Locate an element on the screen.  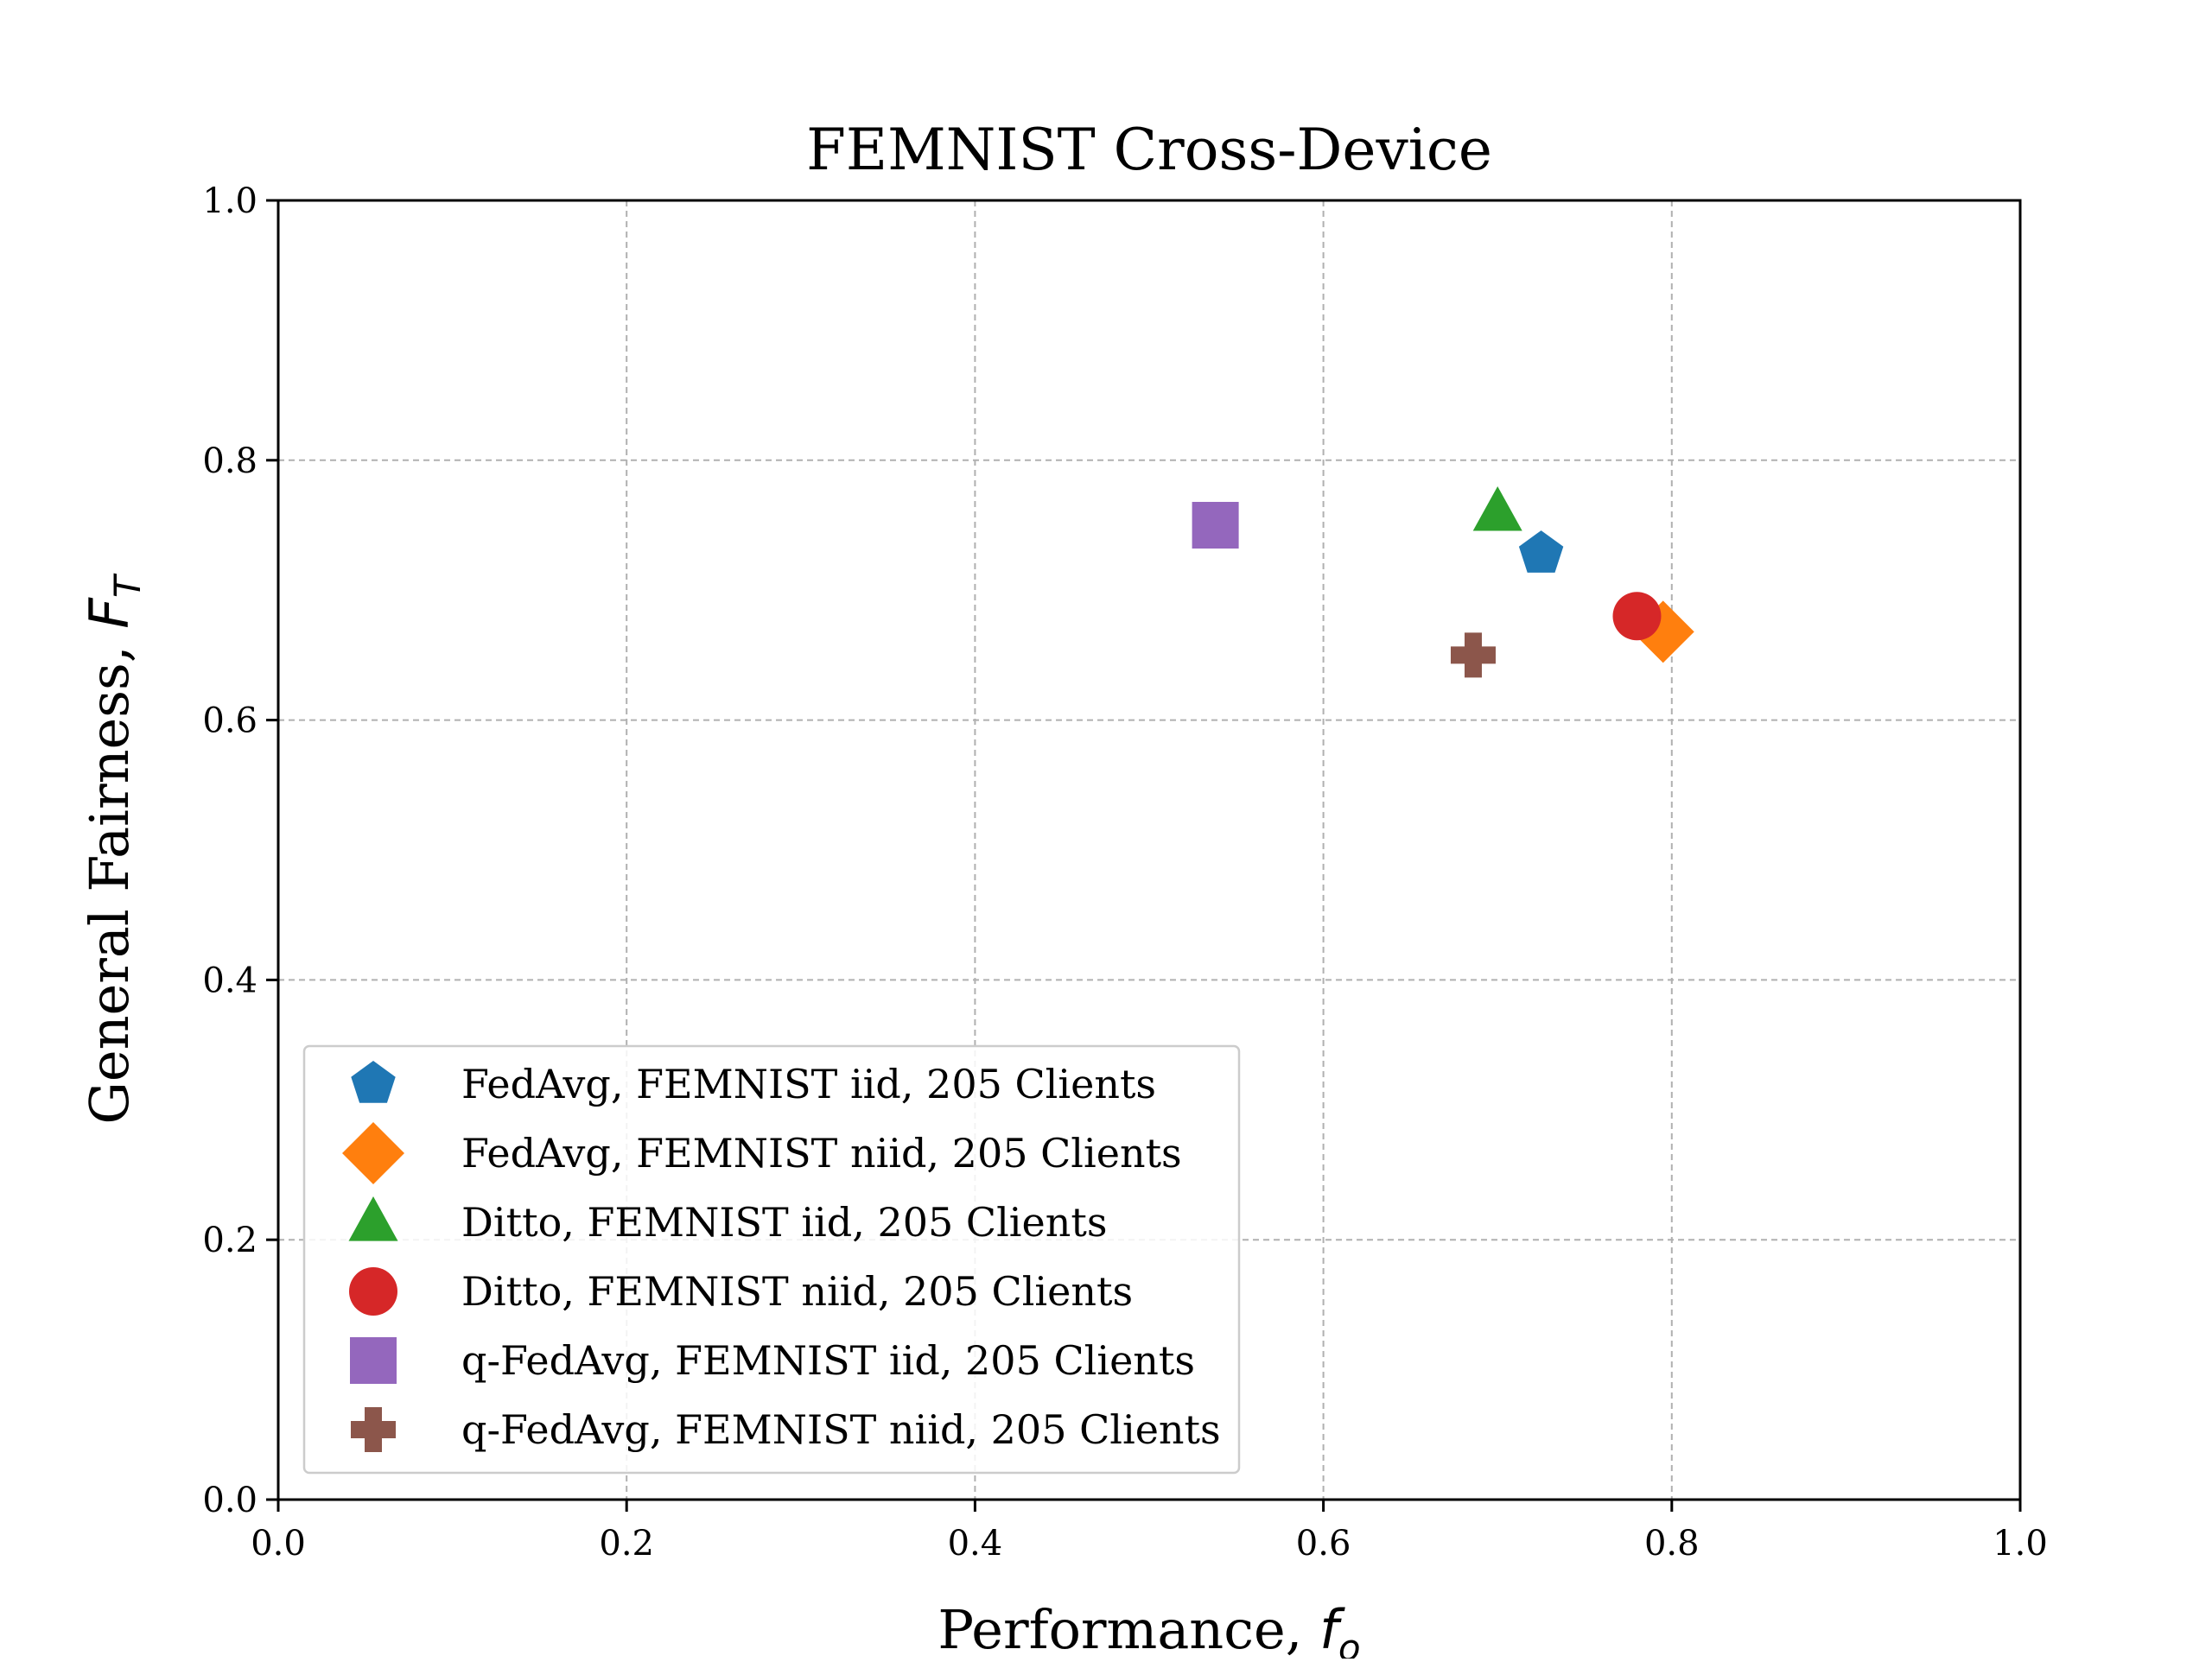
legend-label: q-FedAvg, FEMNIST niid, 205 Clients is located at coordinates (841, 1429).